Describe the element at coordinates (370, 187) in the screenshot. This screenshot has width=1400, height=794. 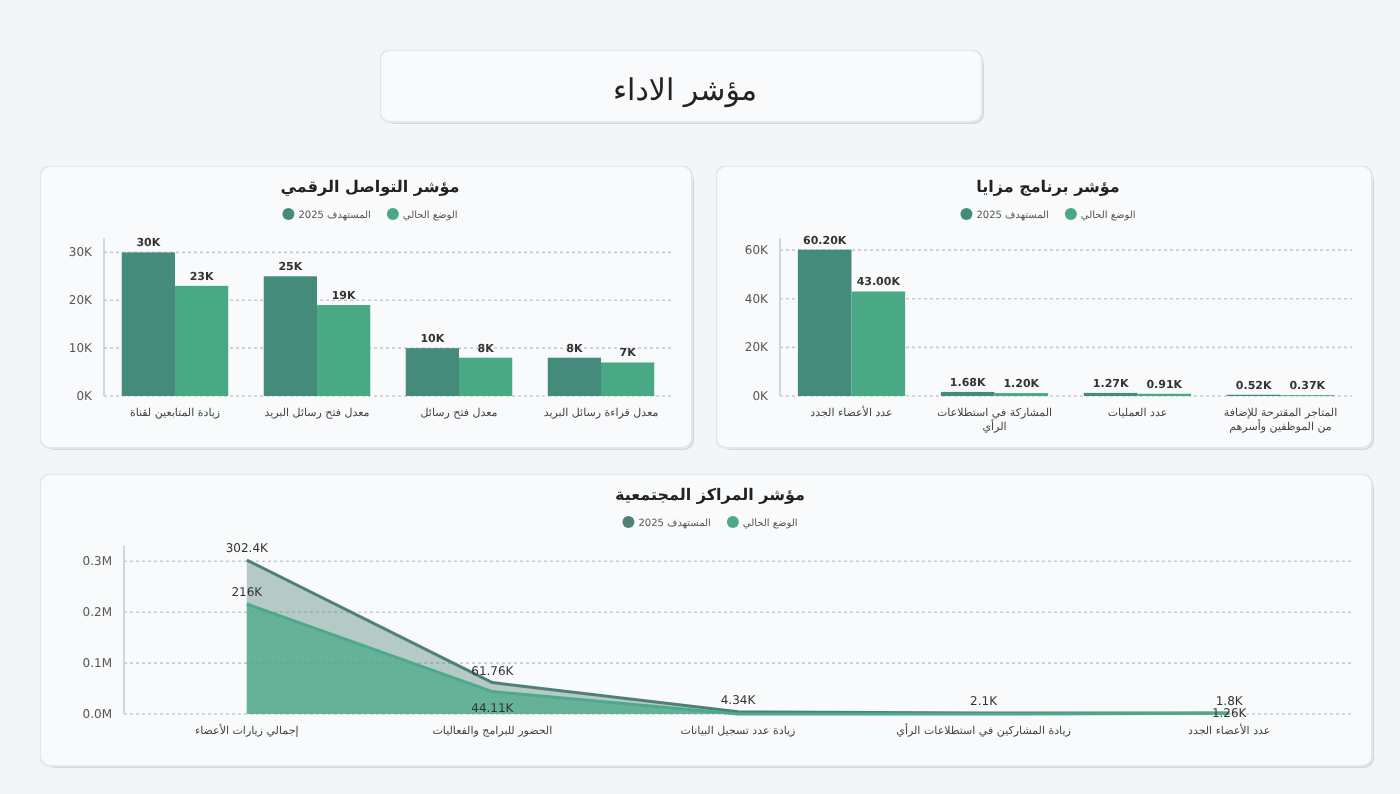
I see `chart-title: مؤشر التواصل الرقمي` at that location.